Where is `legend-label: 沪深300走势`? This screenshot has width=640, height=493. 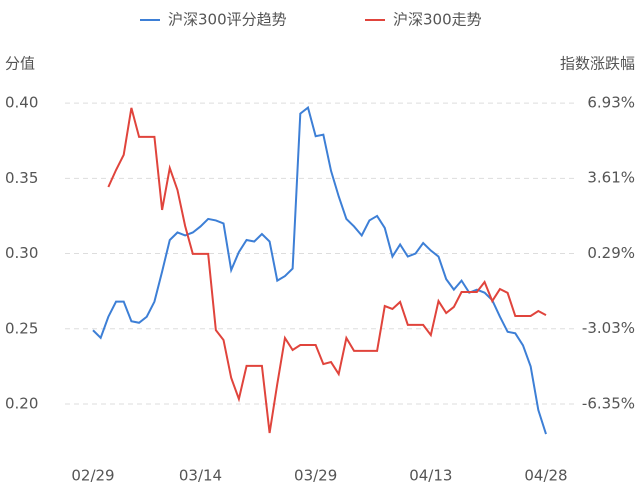
legend-label: 沪深300走势 is located at coordinates (437, 20).